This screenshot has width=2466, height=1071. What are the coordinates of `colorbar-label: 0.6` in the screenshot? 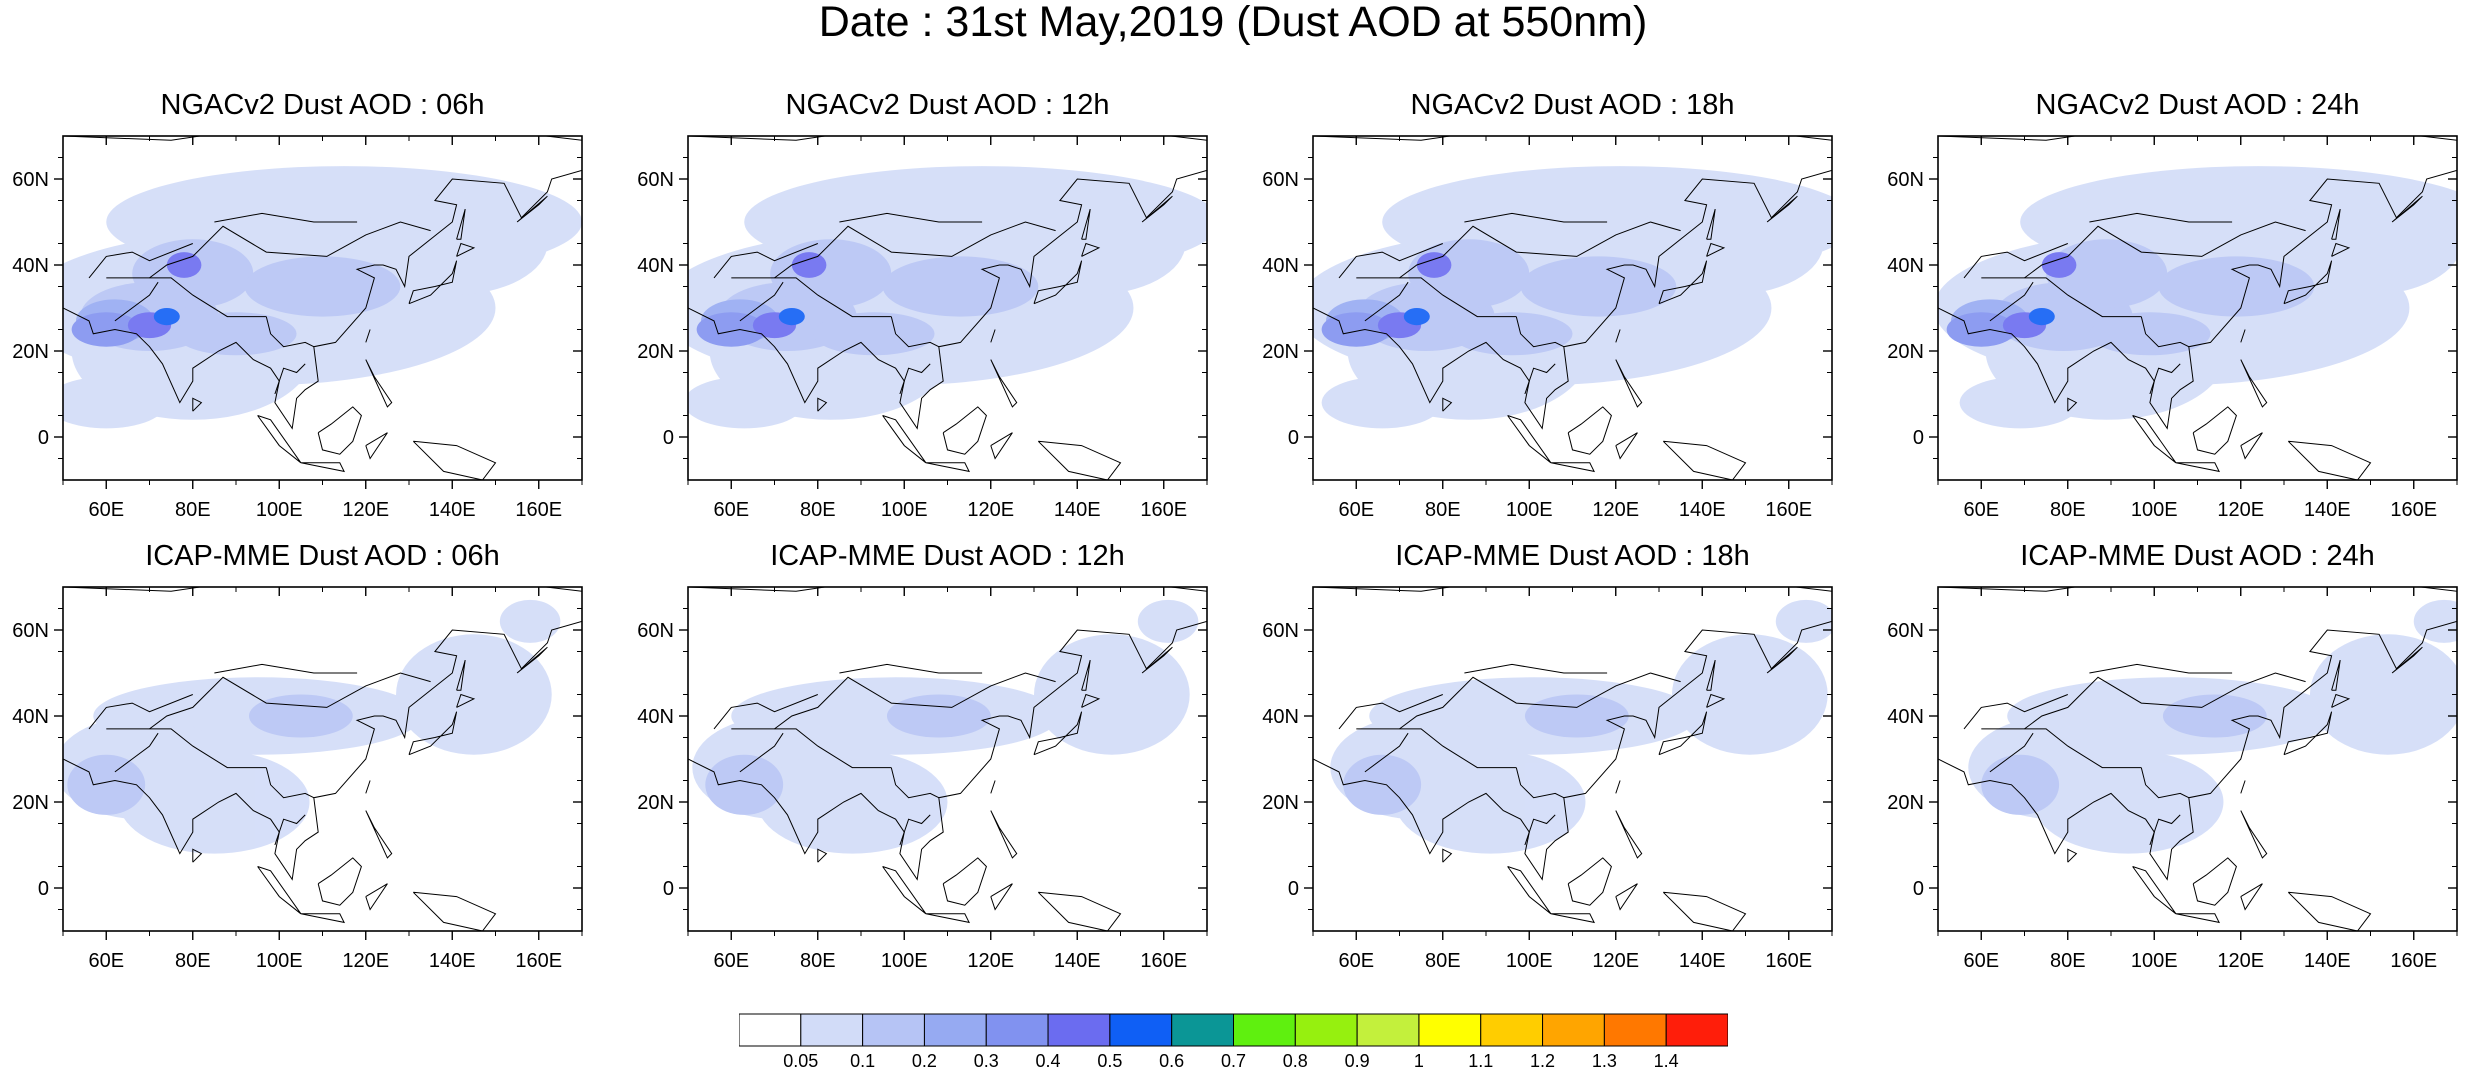 It's located at (1172, 1061).